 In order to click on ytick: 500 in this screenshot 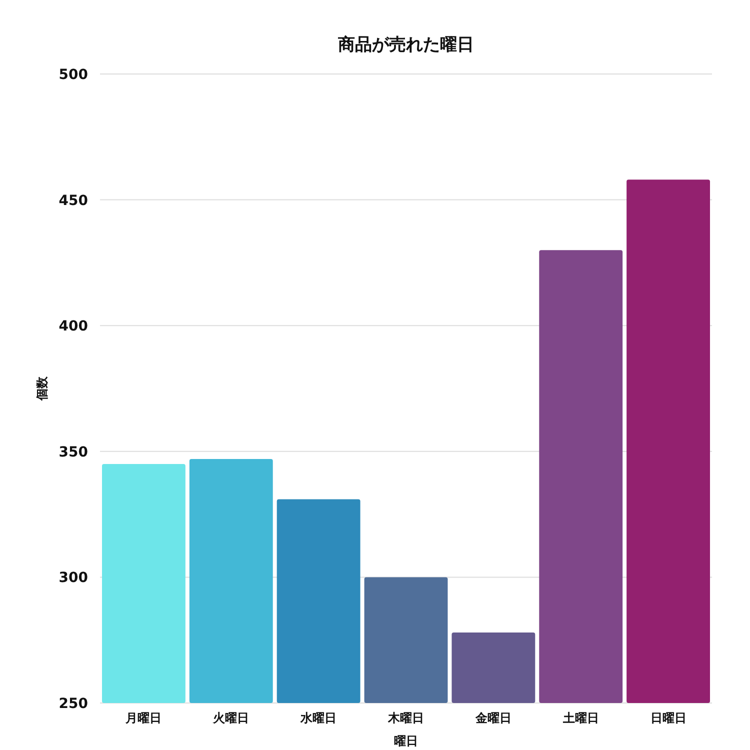, I will do `click(73, 75)`.